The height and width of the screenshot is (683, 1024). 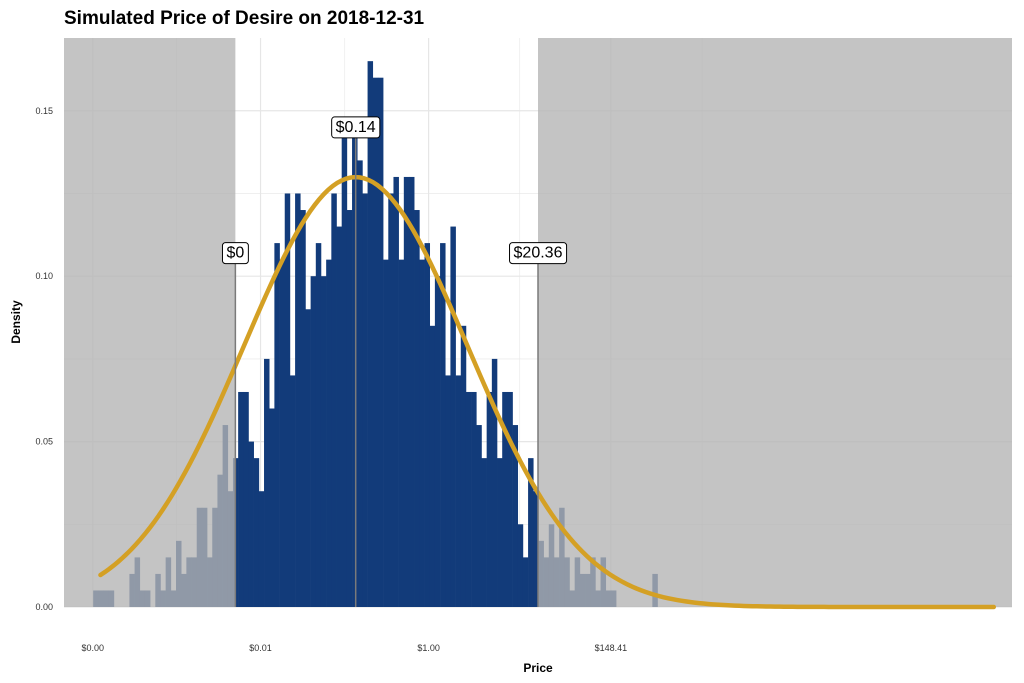 What do you see at coordinates (44, 111) in the screenshot?
I see `y-tick-label: 0.15` at bounding box center [44, 111].